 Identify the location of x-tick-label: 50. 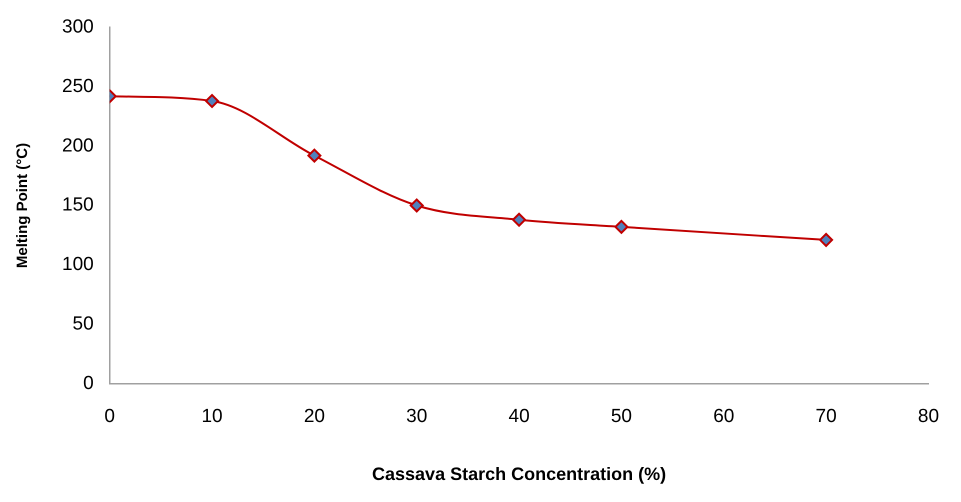
(621, 417).